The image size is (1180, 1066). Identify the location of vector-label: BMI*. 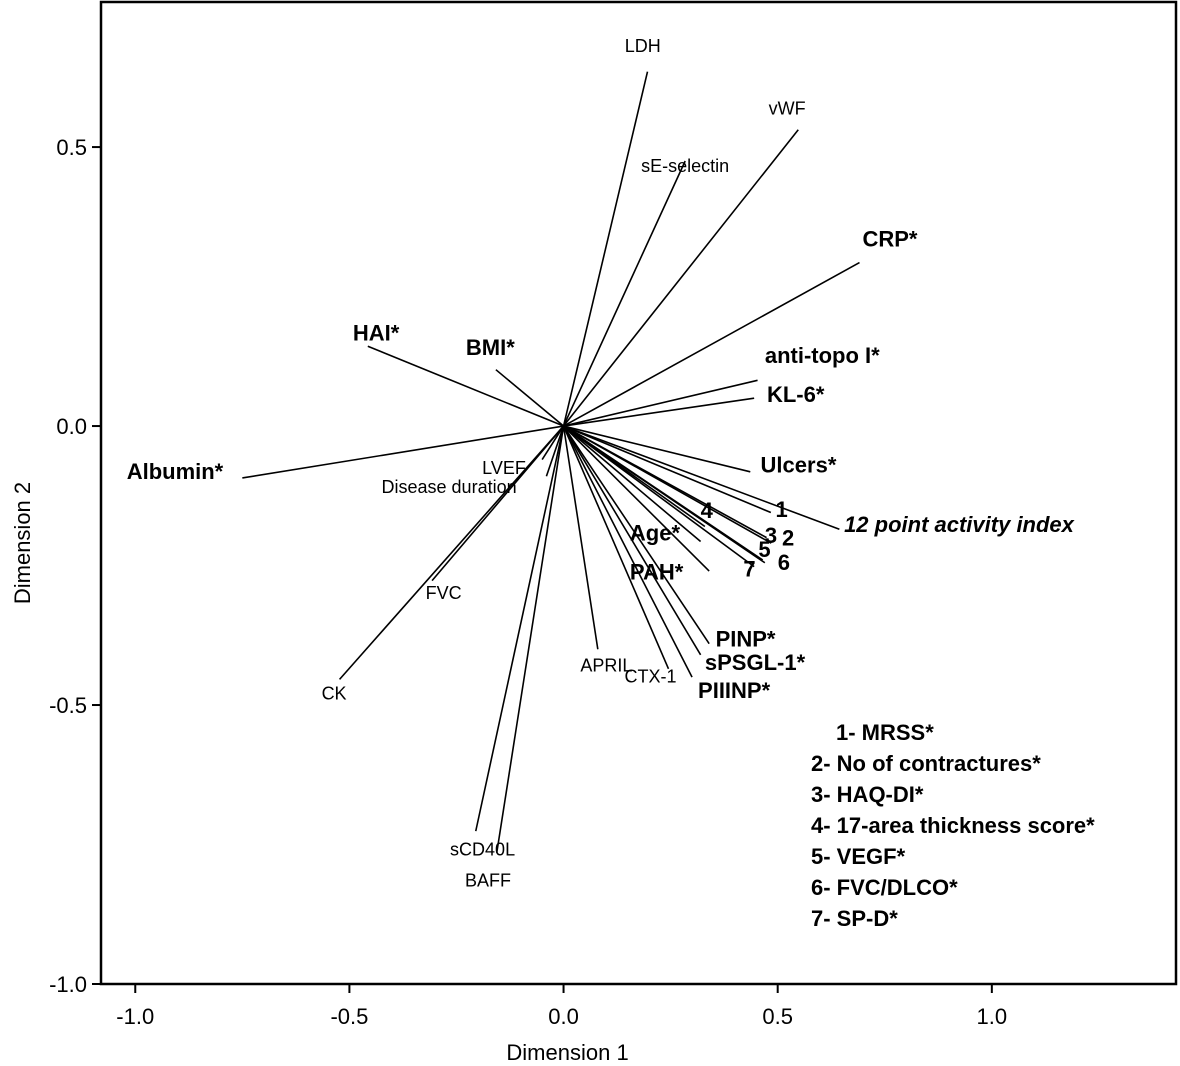
(490, 347).